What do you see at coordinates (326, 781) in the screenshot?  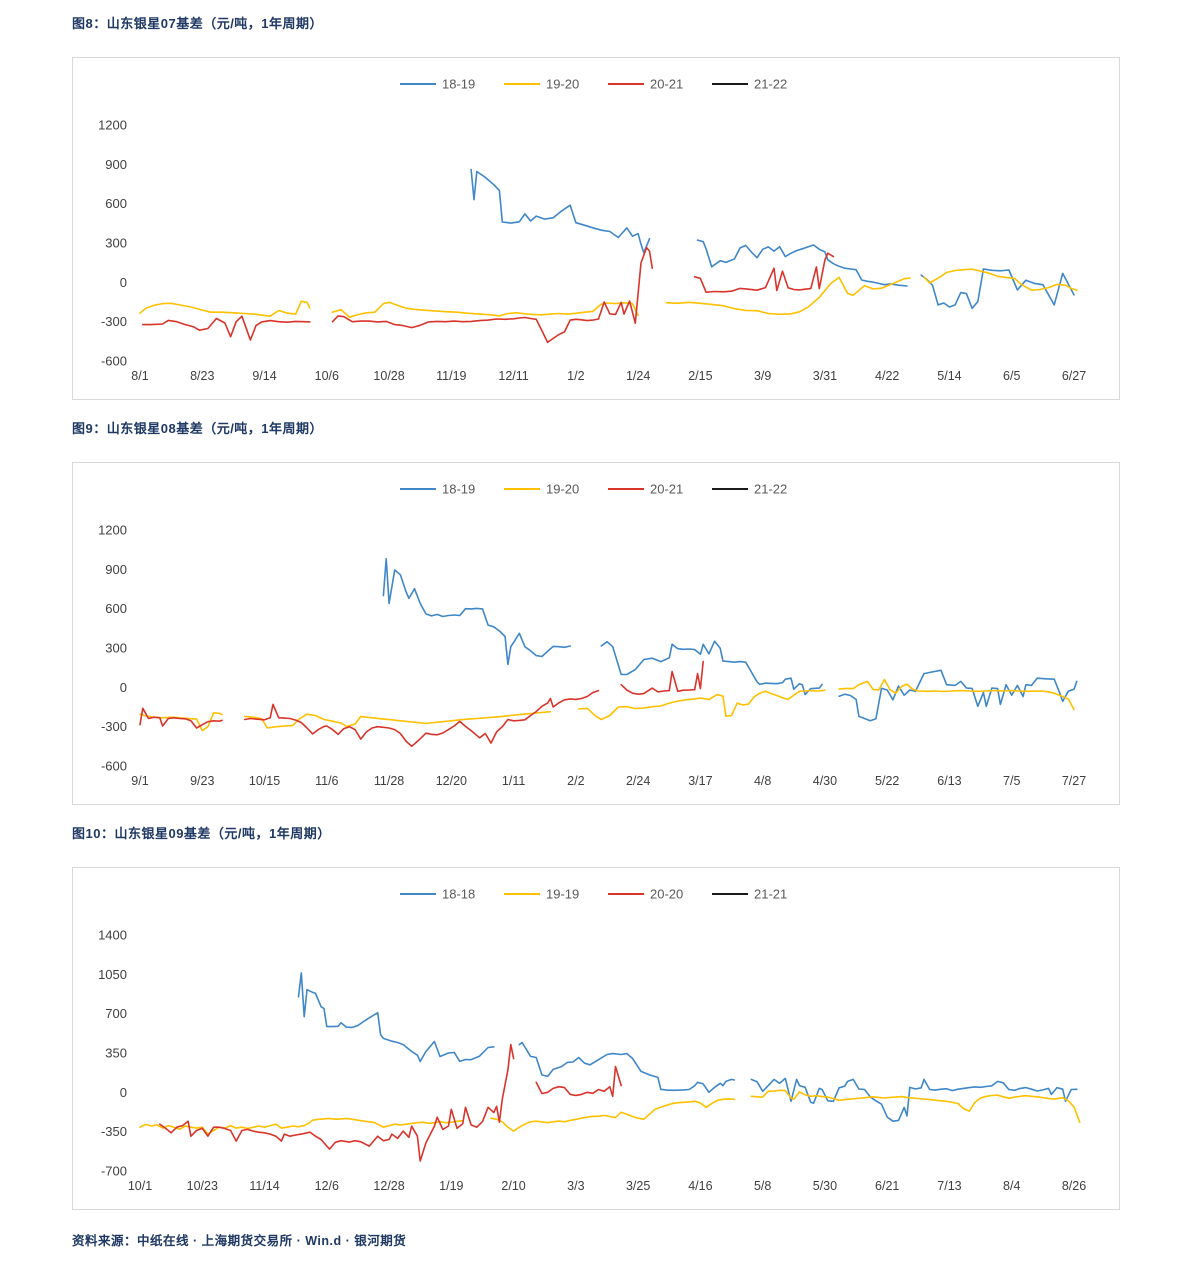 I see `x-tick-label: 11/6` at bounding box center [326, 781].